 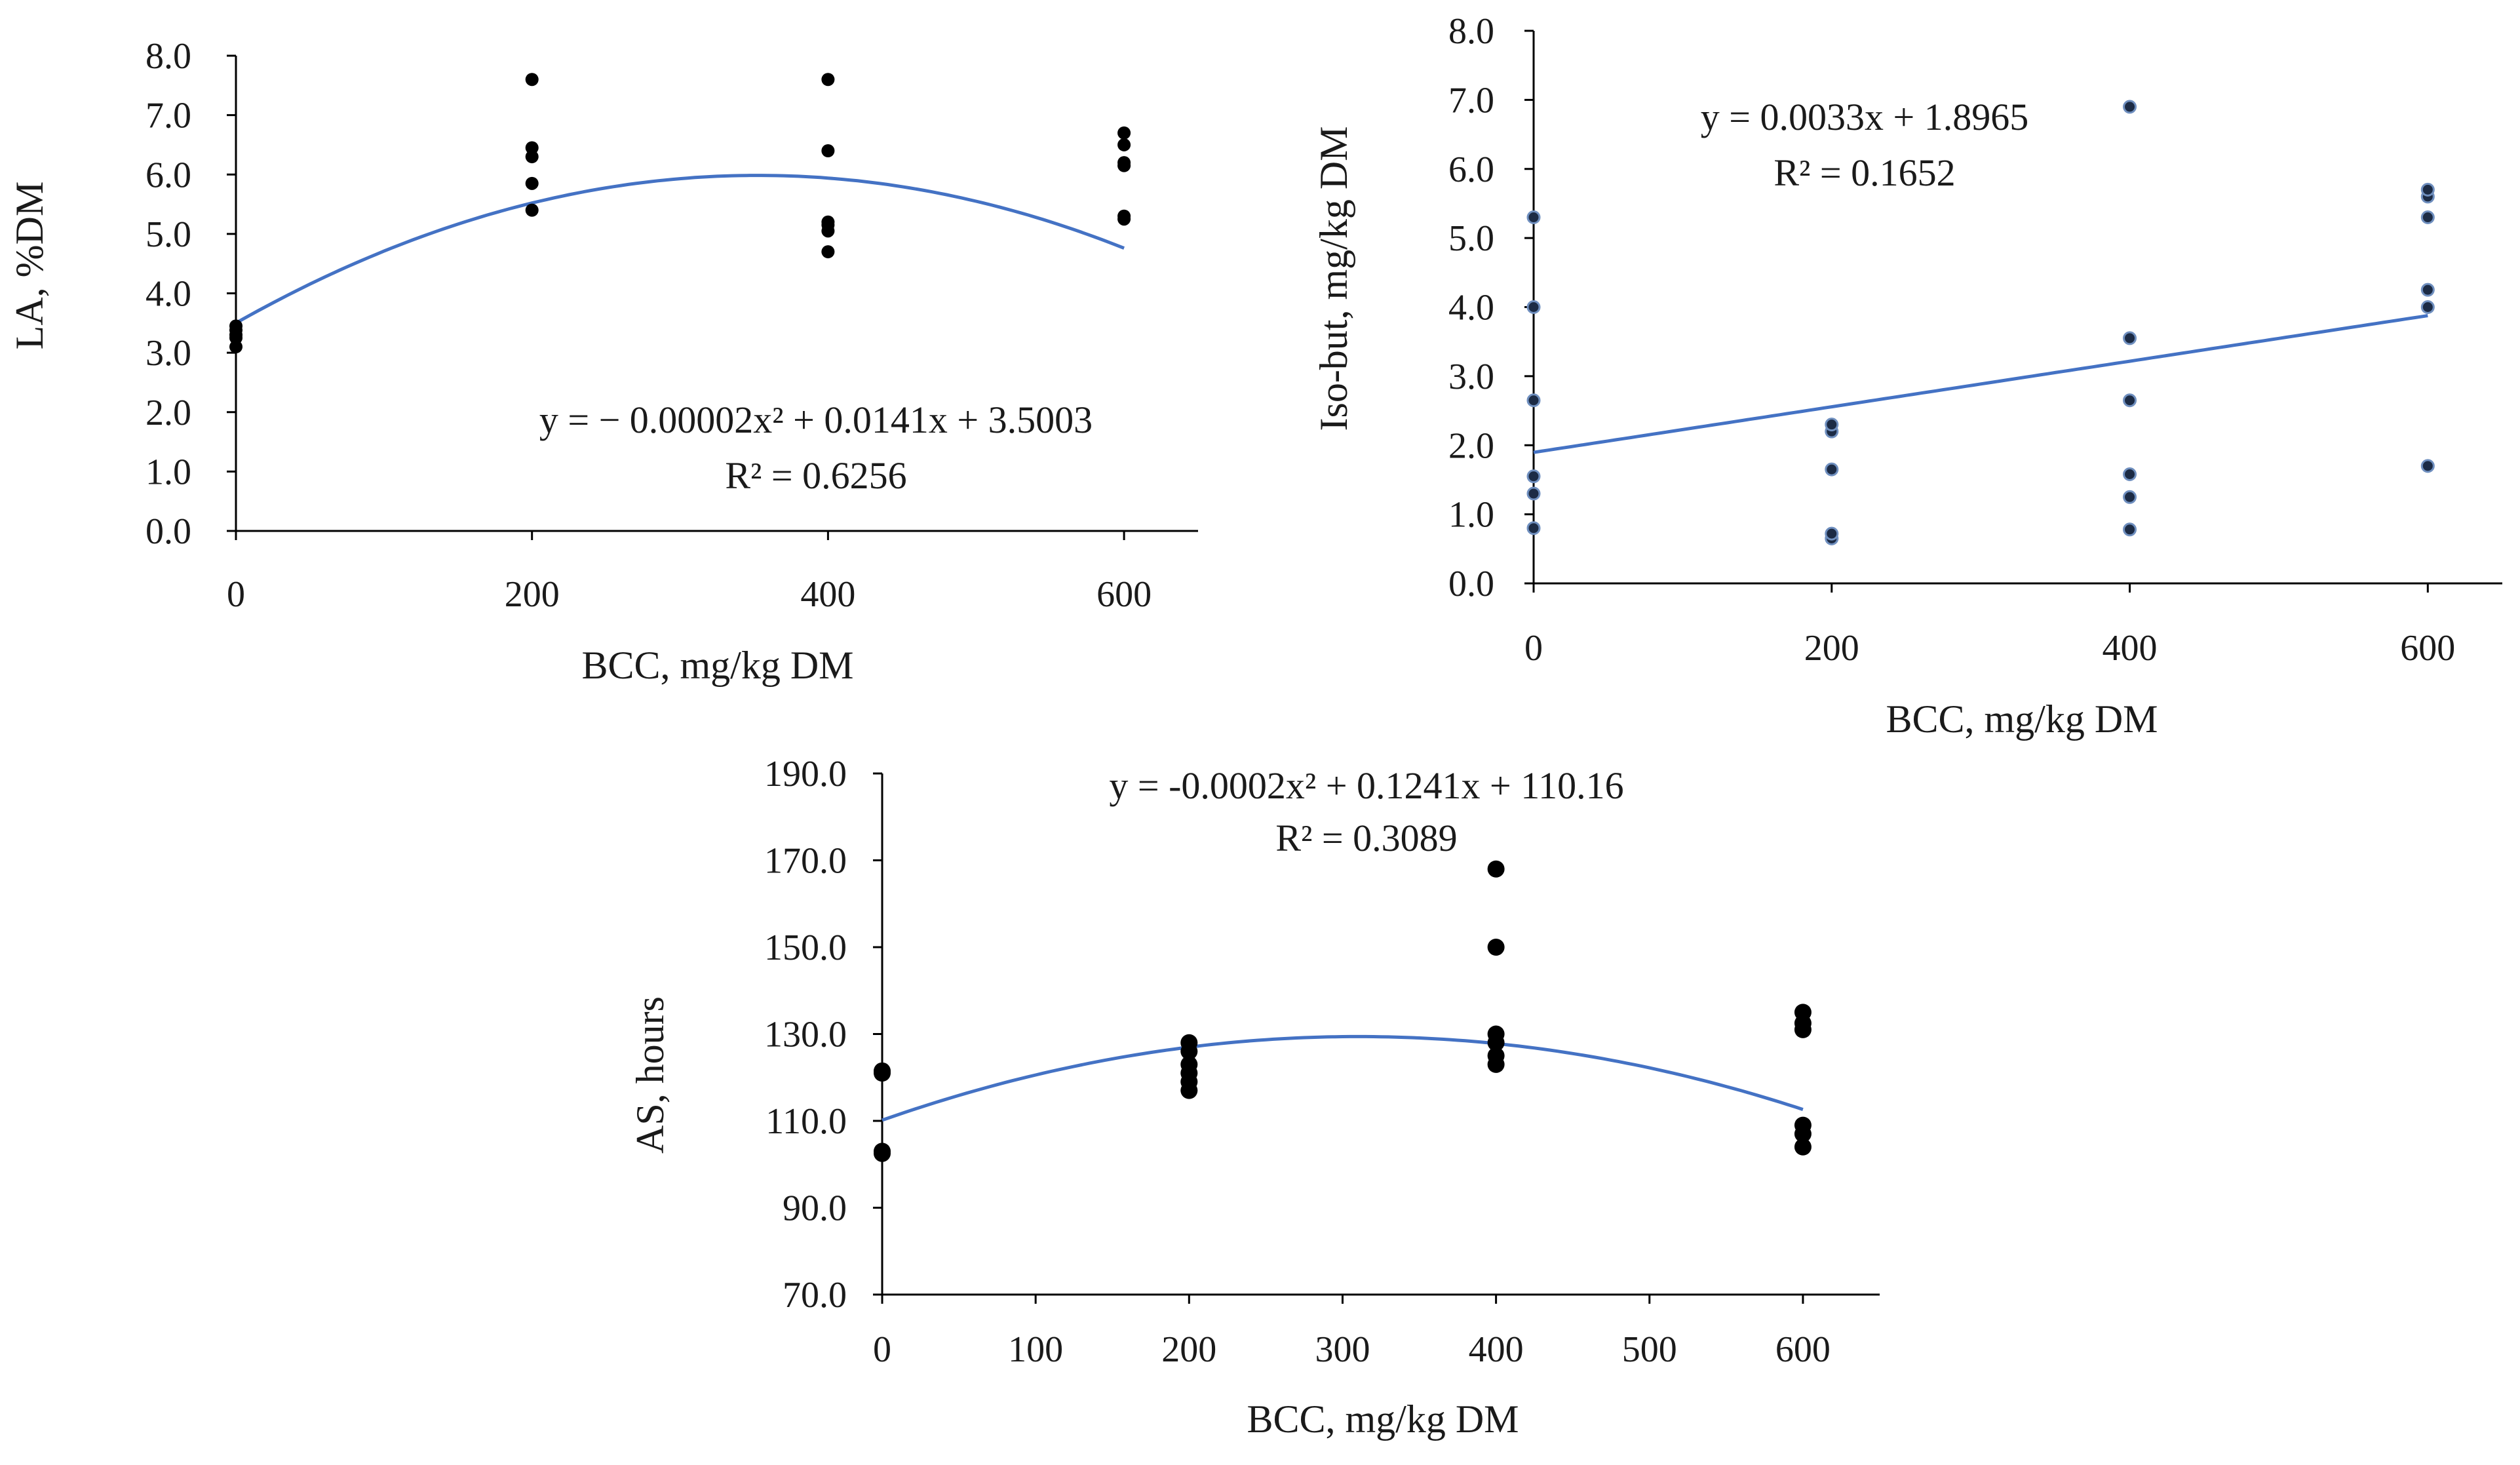 What do you see at coordinates (882, 1349) in the screenshot?
I see `as-x-tick-label: 0` at bounding box center [882, 1349].